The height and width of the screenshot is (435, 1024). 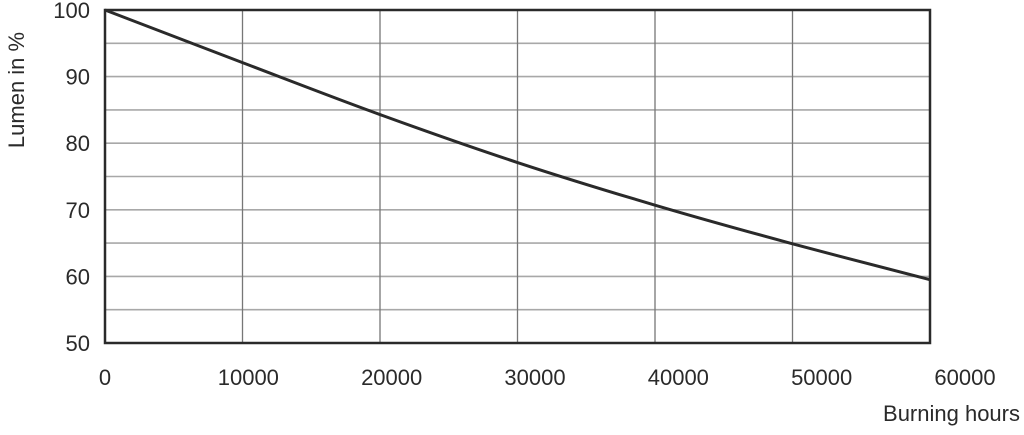 I want to click on y-tick-label: 100, so click(x=71, y=11).